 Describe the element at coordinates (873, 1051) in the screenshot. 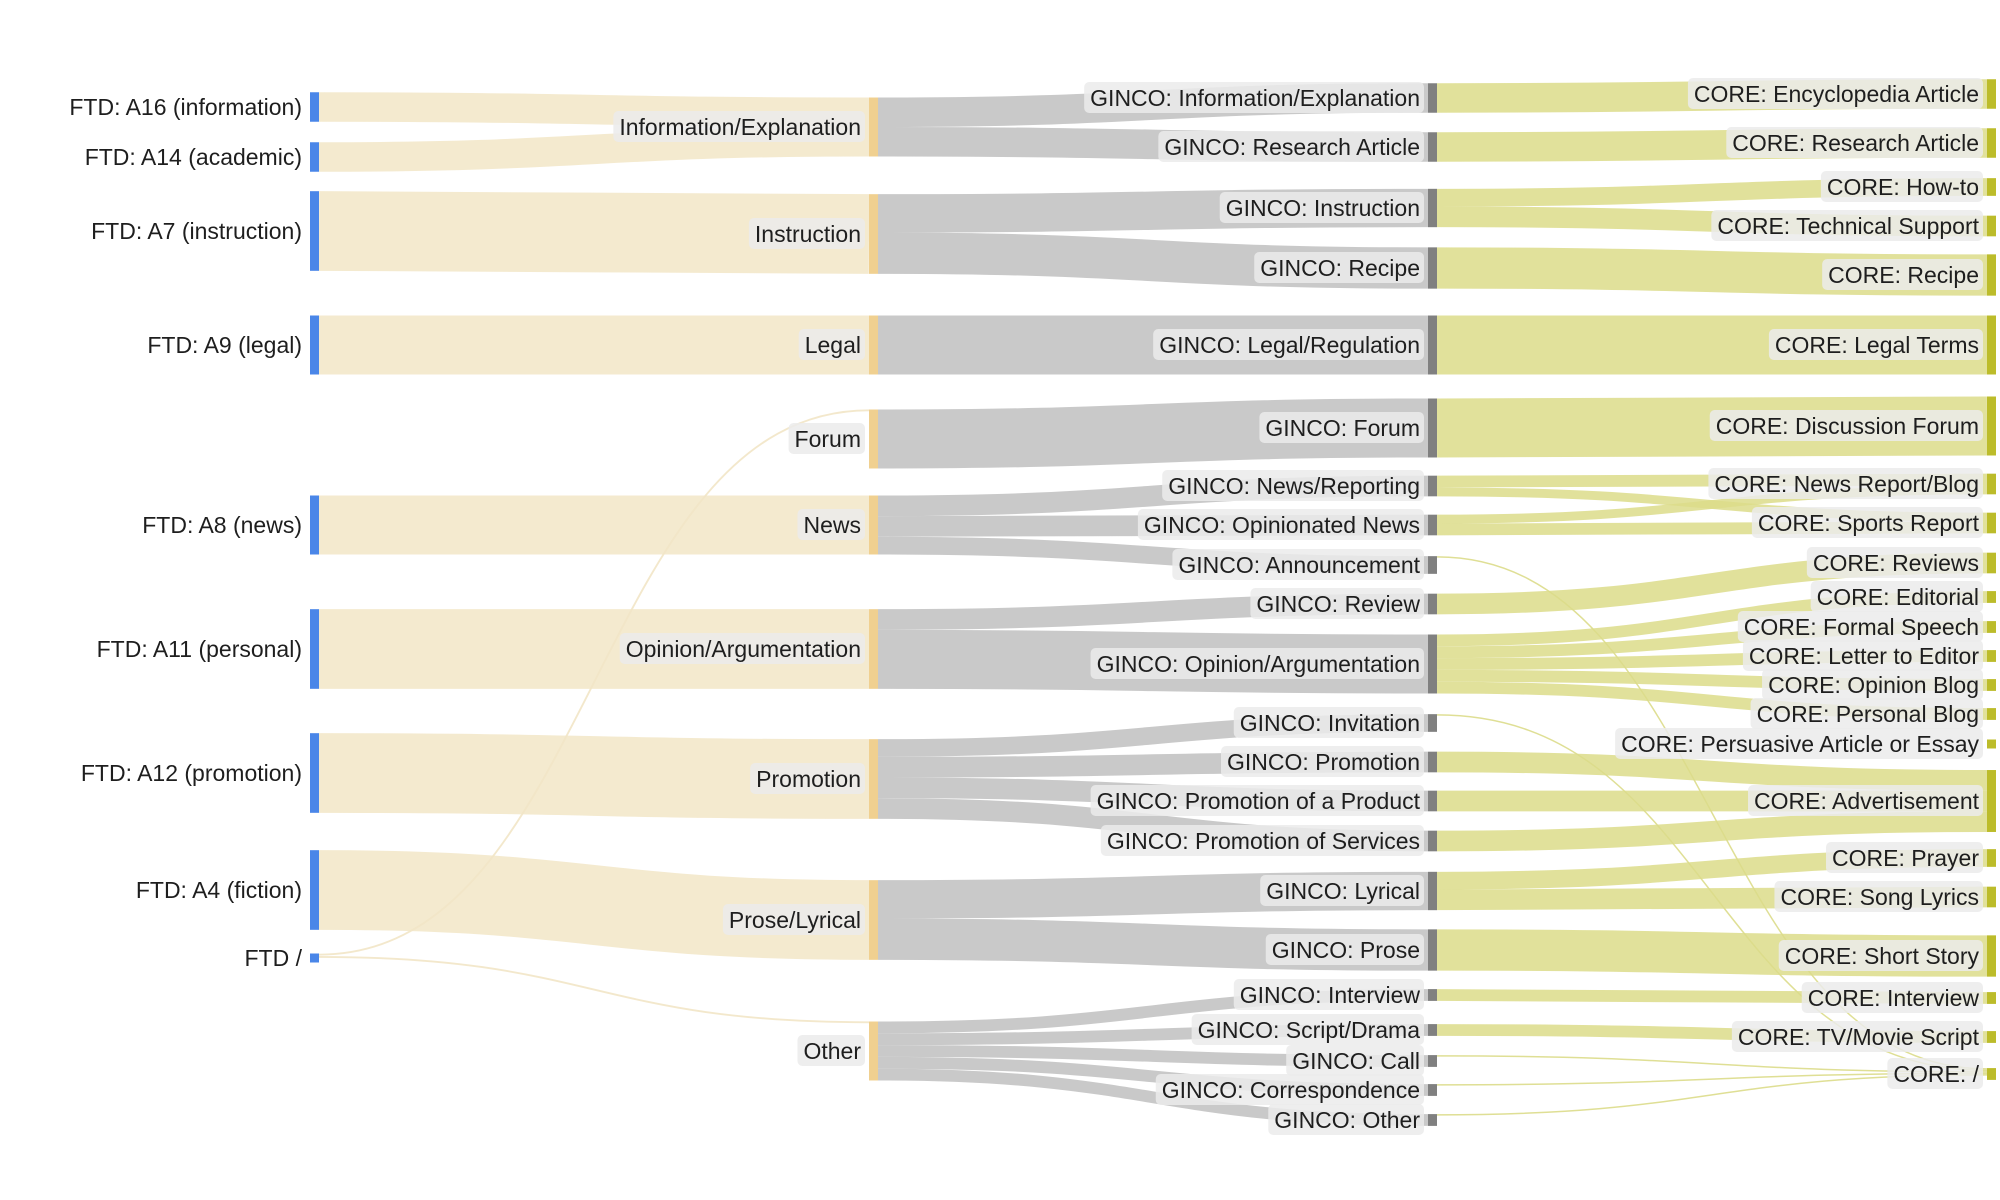

I see `node-c_other` at that location.